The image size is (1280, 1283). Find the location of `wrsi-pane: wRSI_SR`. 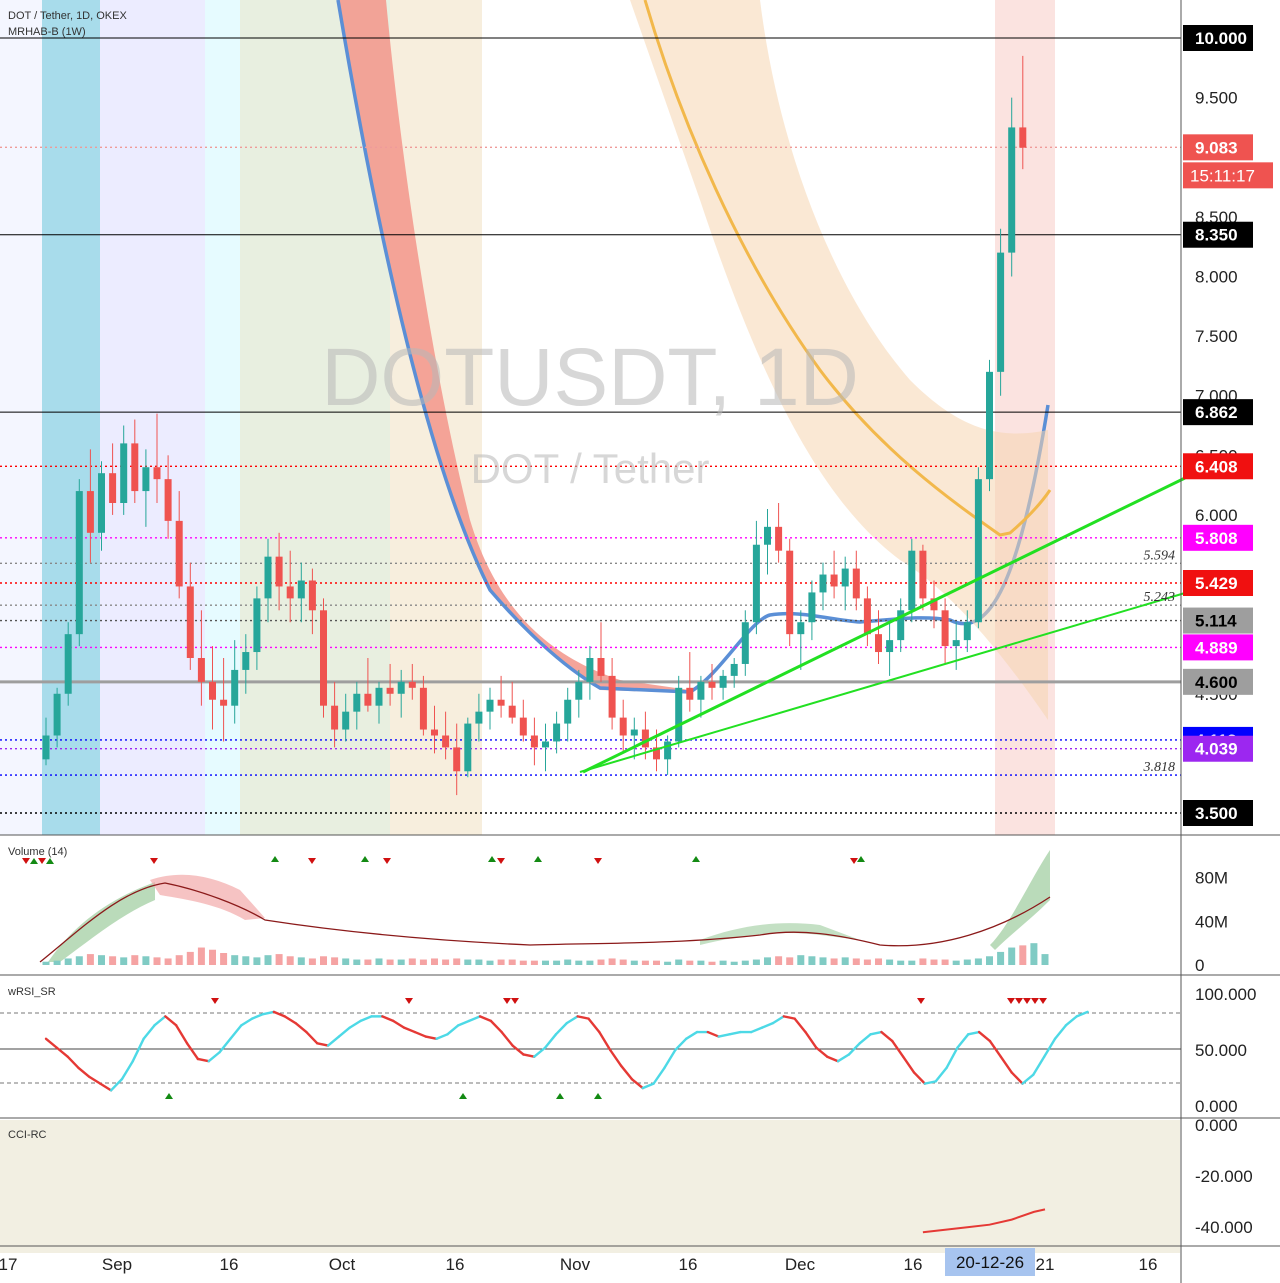

wrsi-pane: wRSI_SR is located at coordinates (590, 1042).